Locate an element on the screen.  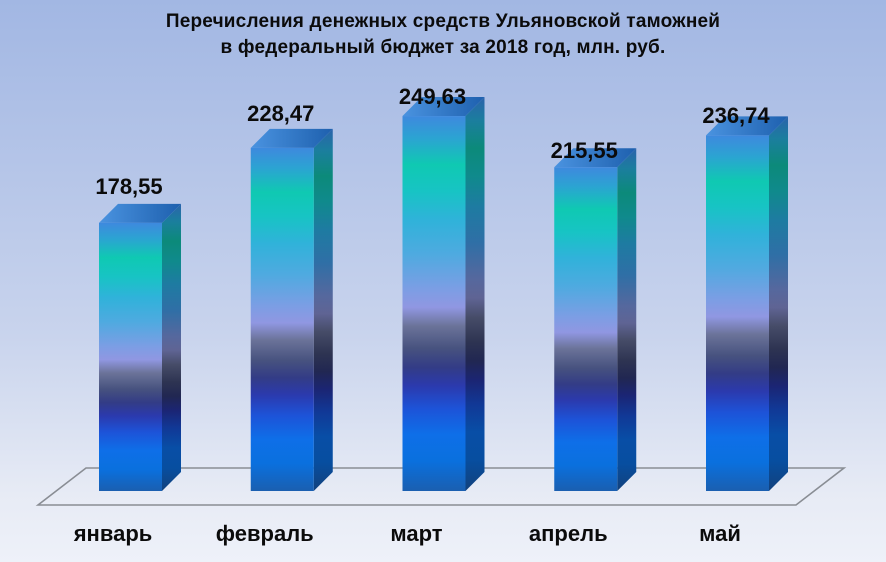
value-label-february: 228,47 is located at coordinates (281, 113).